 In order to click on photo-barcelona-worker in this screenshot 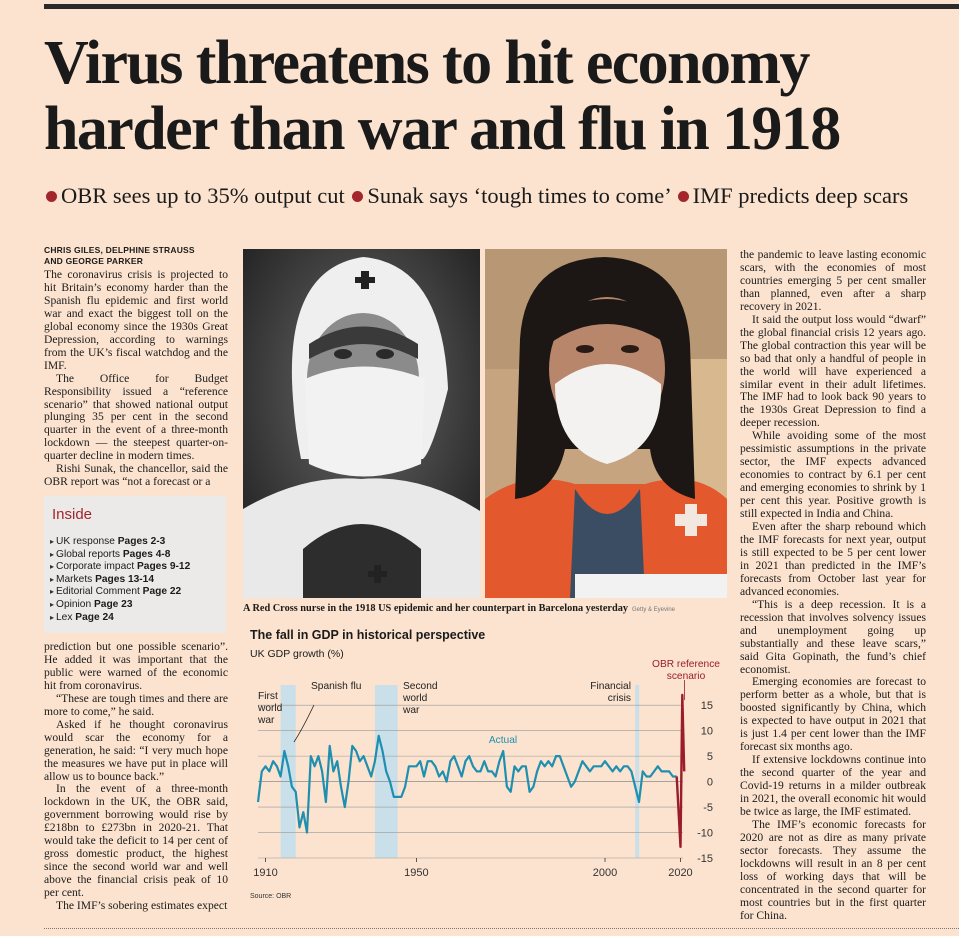, I will do `click(606, 423)`.